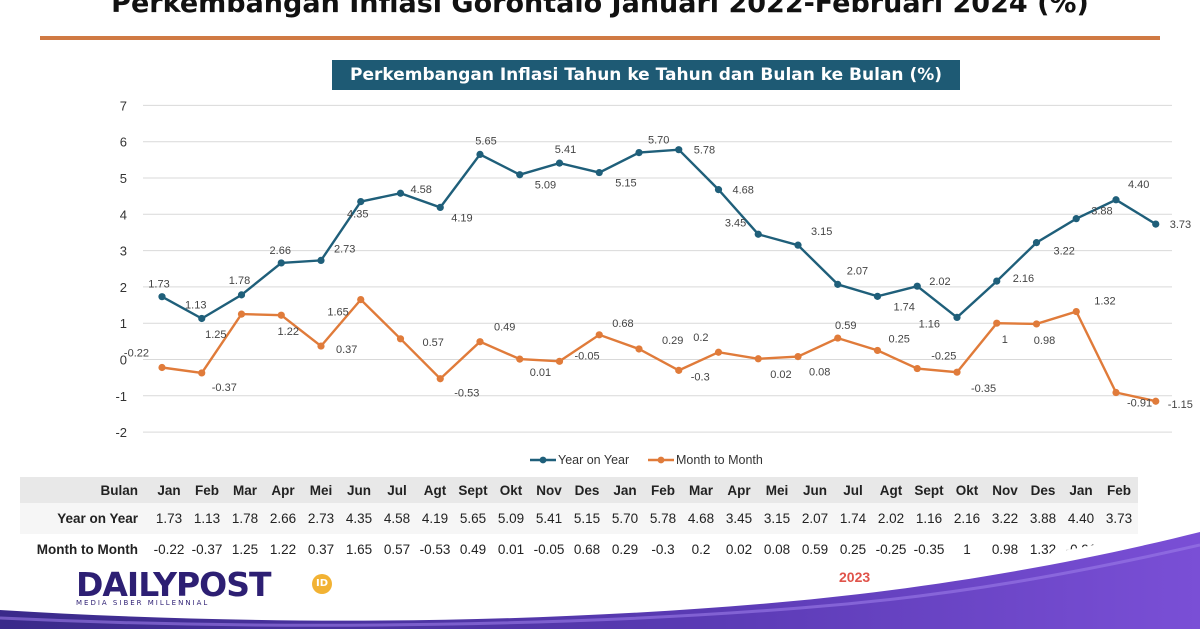 Image resolution: width=1200 pixels, height=629 pixels. What do you see at coordinates (593, 460) in the screenshot?
I see `legend-label: Year on Year` at bounding box center [593, 460].